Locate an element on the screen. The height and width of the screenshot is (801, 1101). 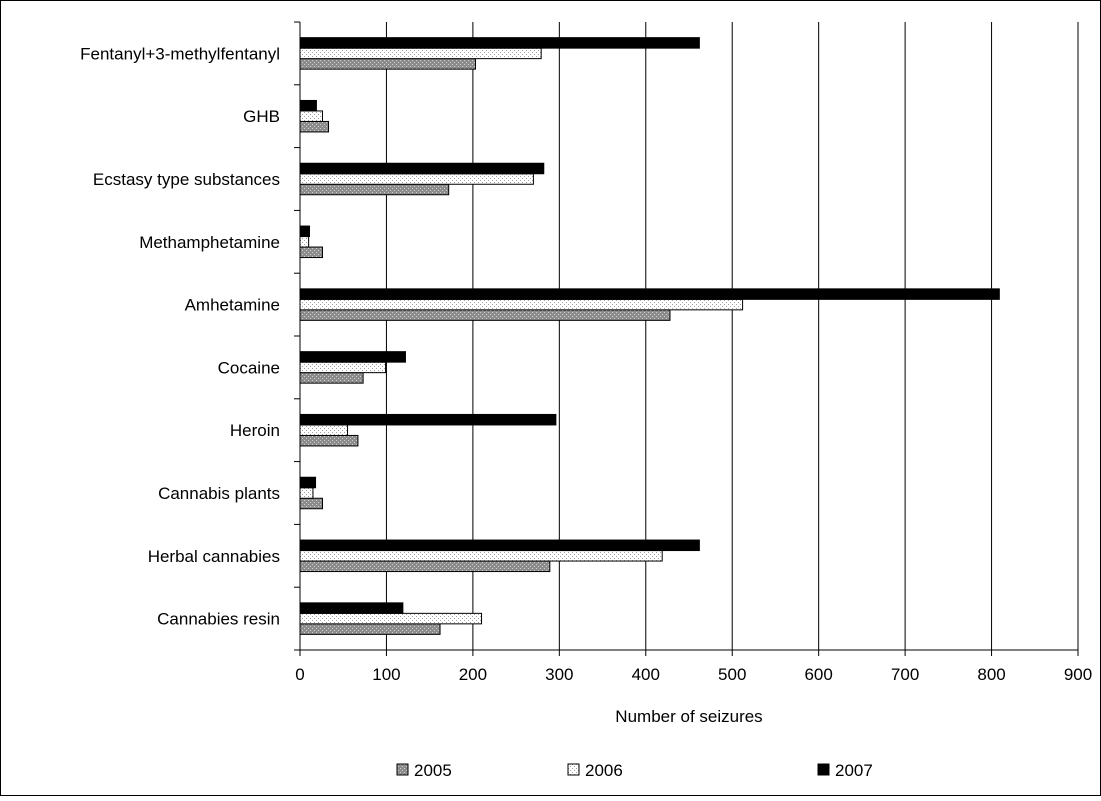
x-axis-title: Number of seizures is located at coordinates (688, 716).